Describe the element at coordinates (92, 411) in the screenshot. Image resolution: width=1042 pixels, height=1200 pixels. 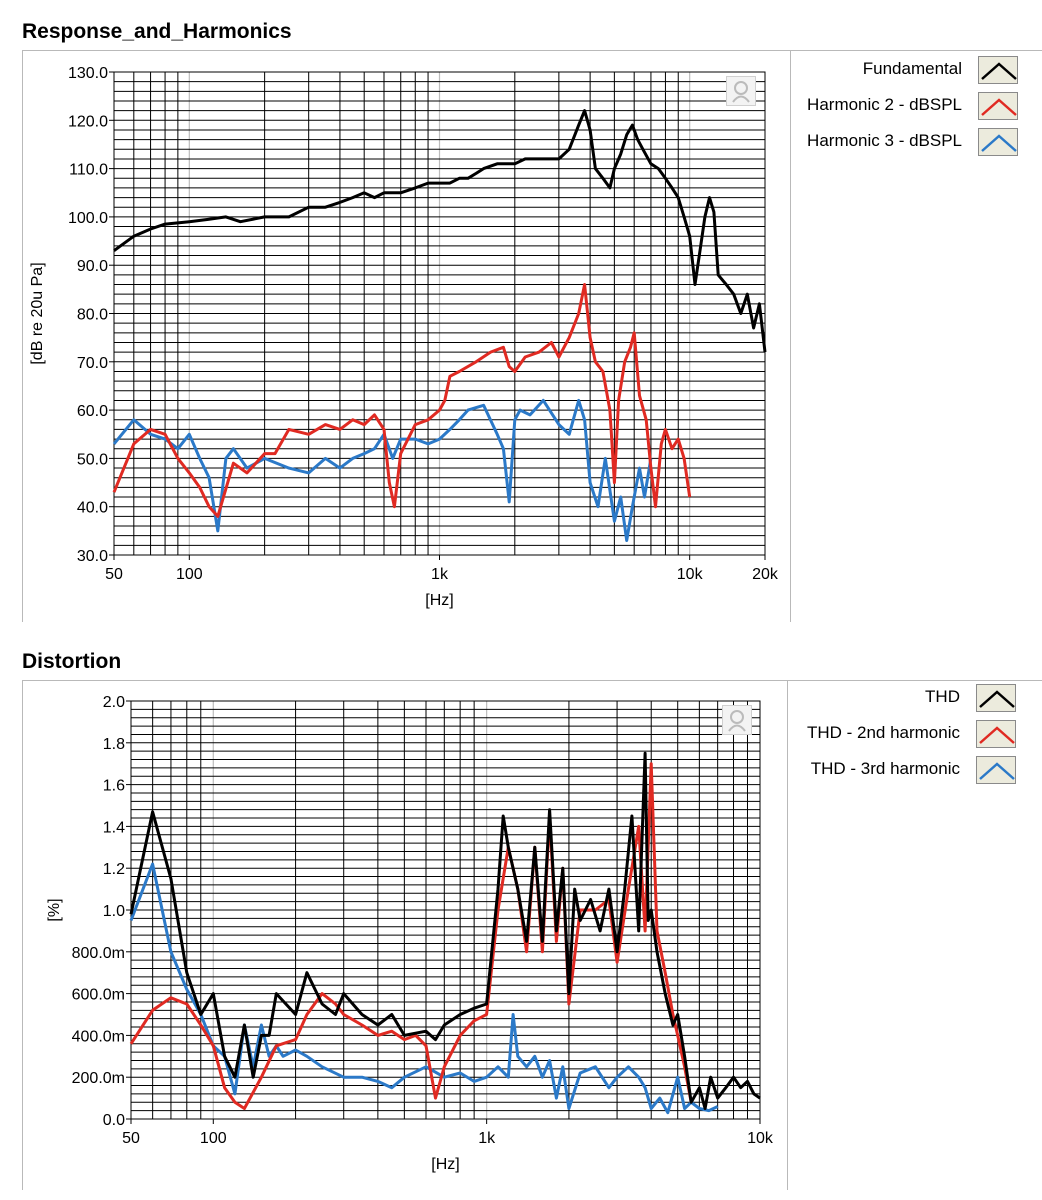
I see `y-tick-label: 60.0` at that location.